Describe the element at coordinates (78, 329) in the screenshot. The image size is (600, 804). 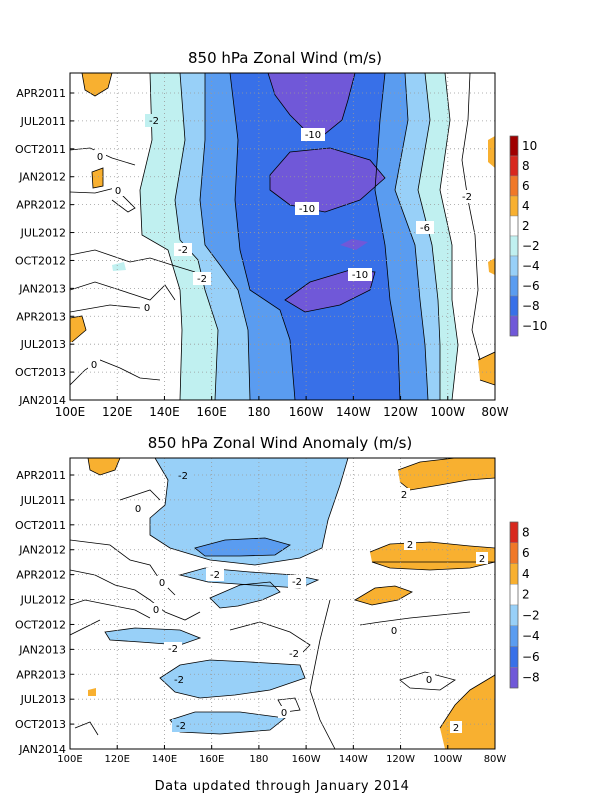
I see `pos-patch-c` at that location.